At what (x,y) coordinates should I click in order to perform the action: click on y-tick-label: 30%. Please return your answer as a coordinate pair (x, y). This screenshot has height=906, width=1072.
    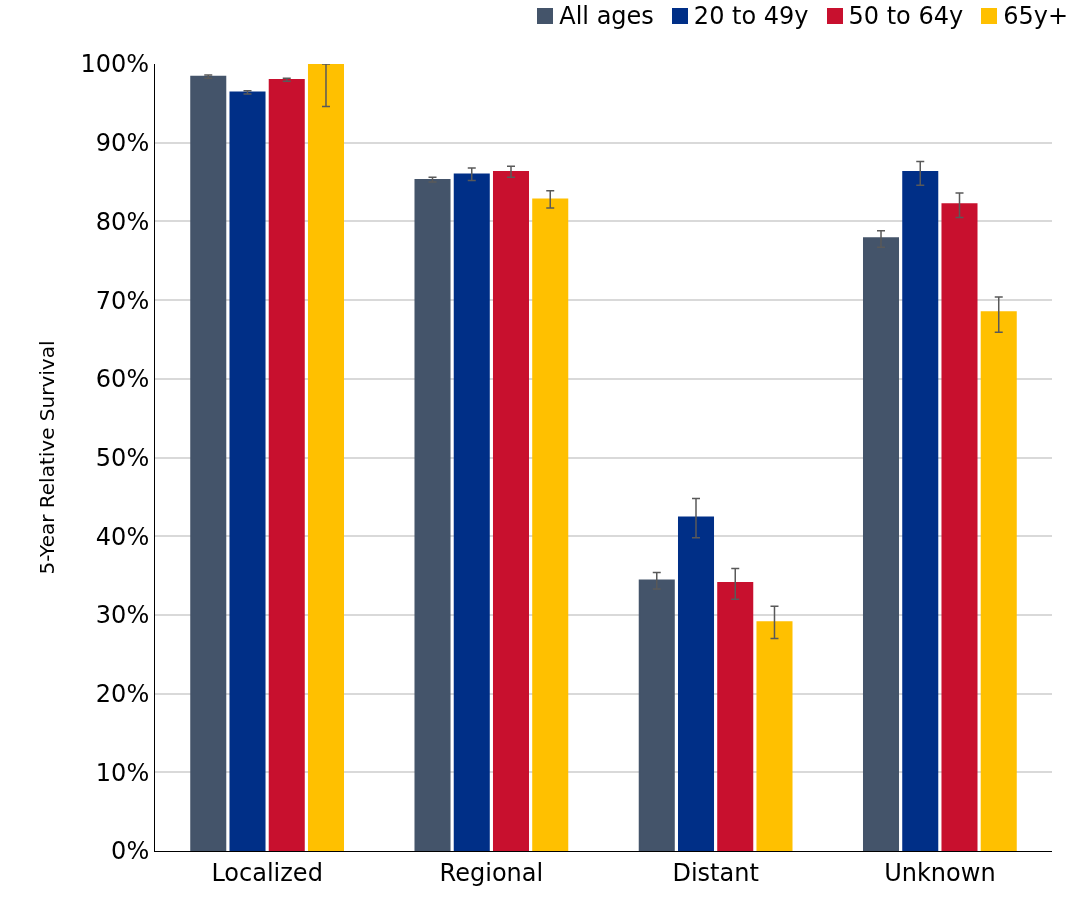
    Looking at the image, I should click on (122, 615).